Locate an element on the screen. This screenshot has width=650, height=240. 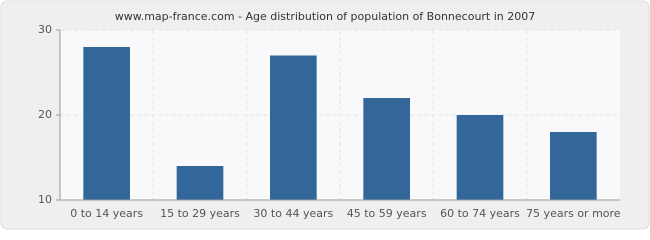
x-tick-label: 30 to 44 years is located at coordinates (293, 213).